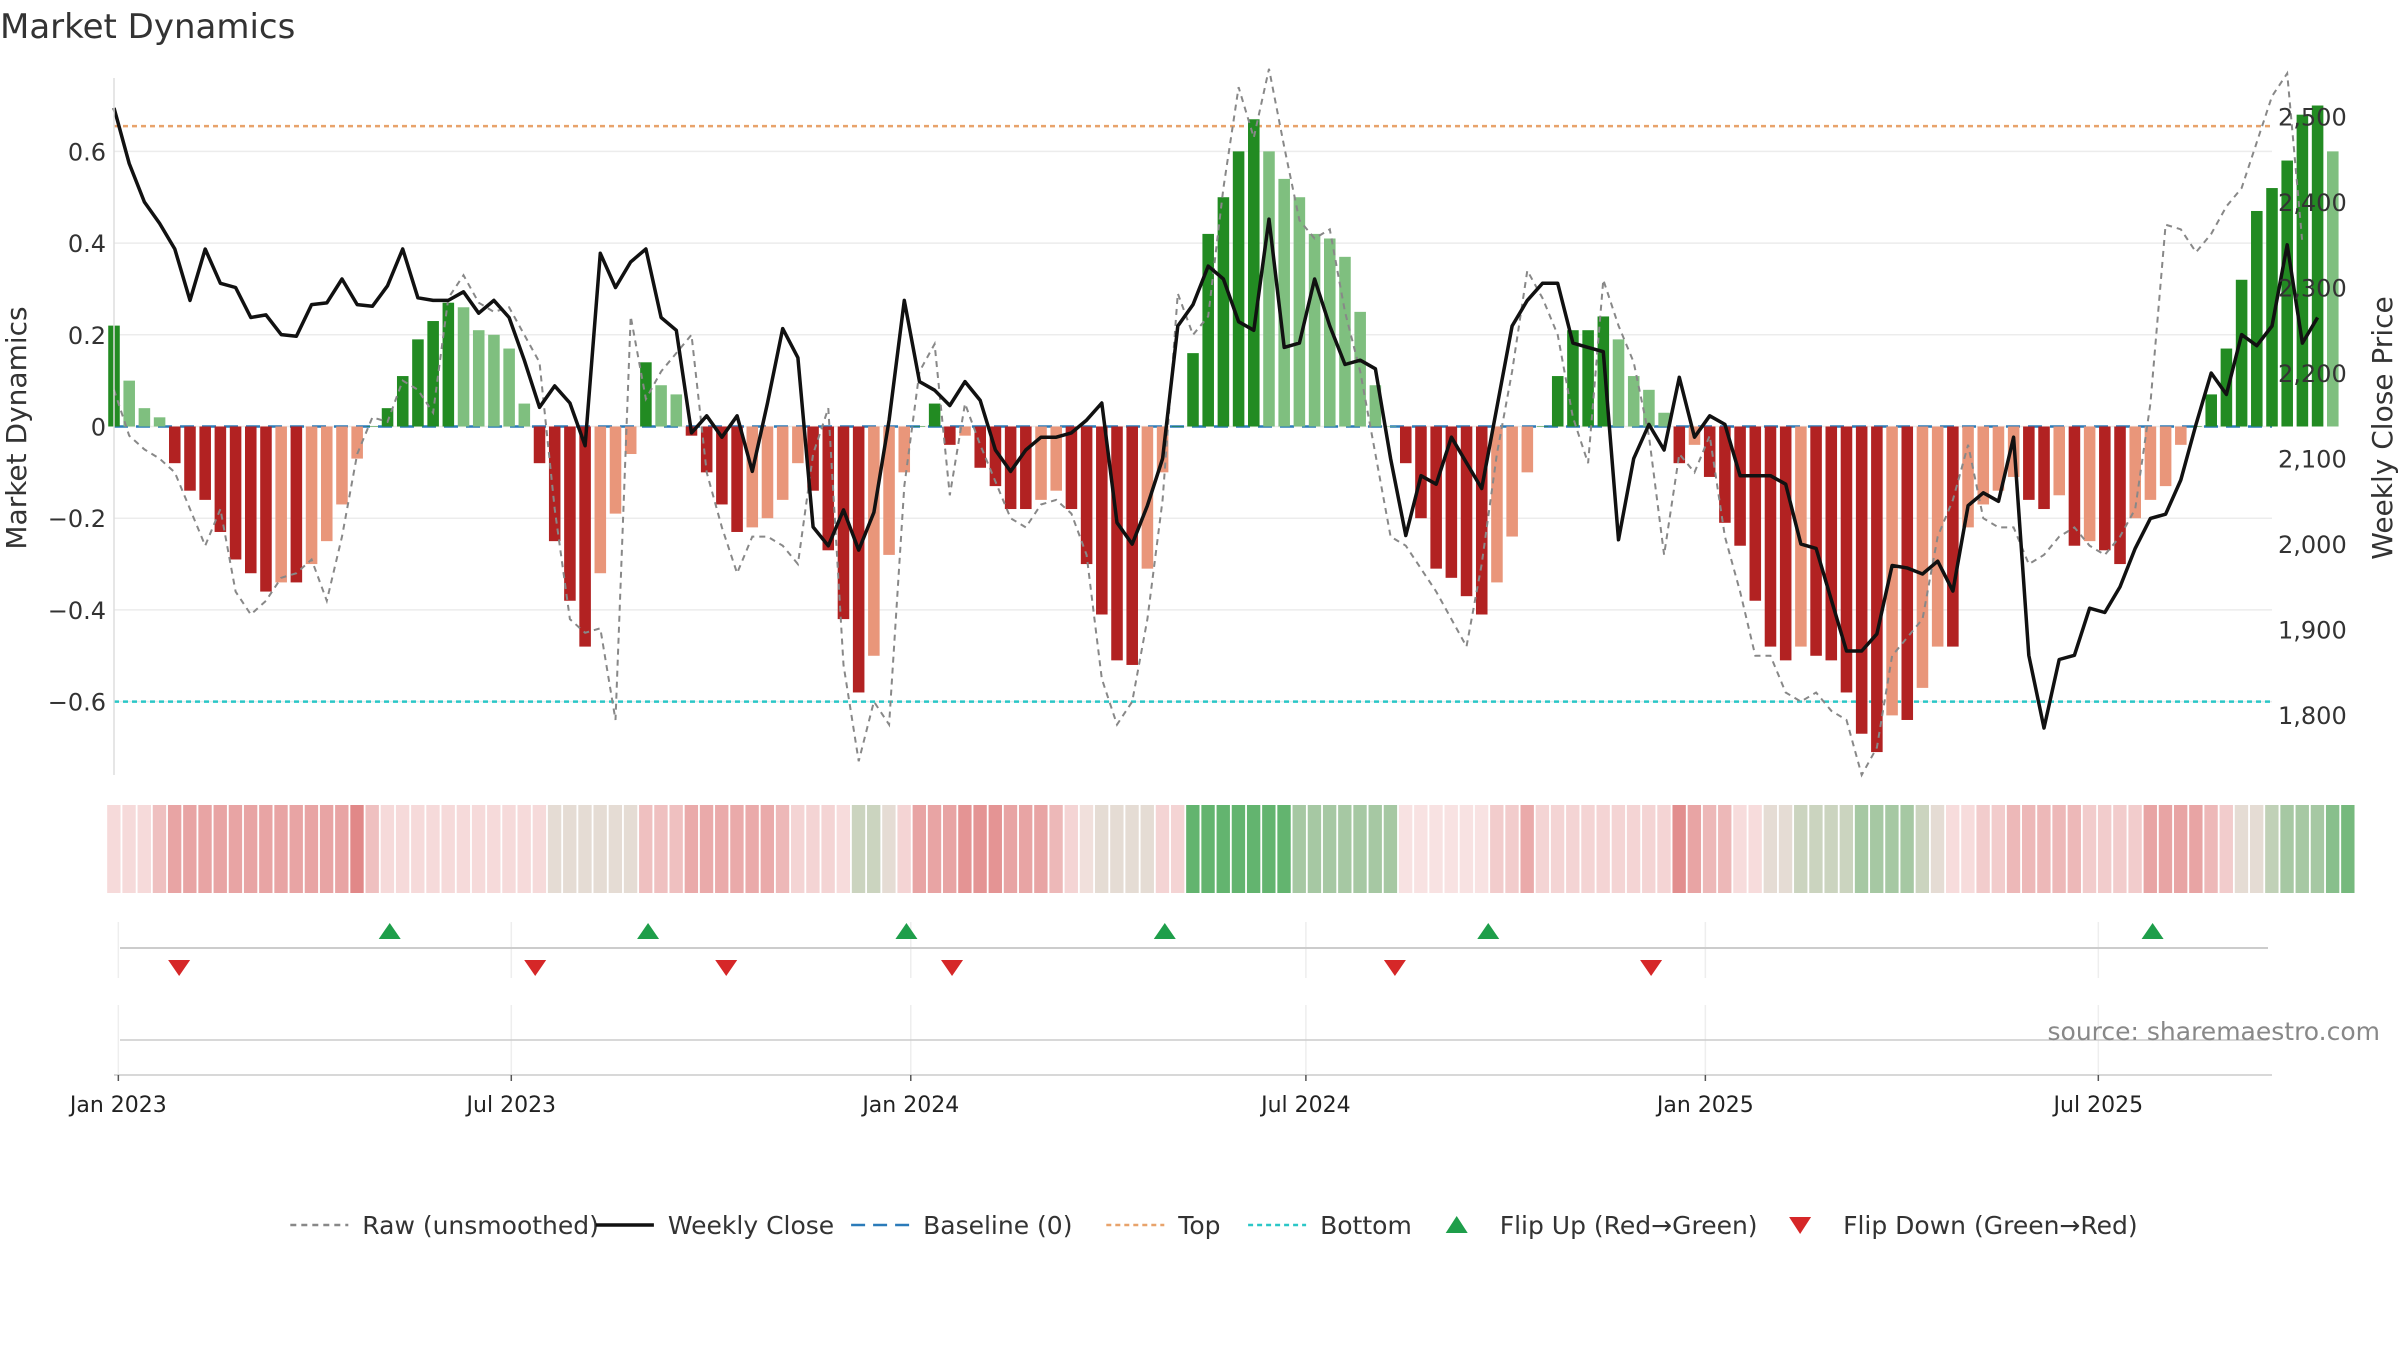  Describe the element at coordinates (77, 611) in the screenshot. I see `y-left-tick-label: −0.4` at that location.